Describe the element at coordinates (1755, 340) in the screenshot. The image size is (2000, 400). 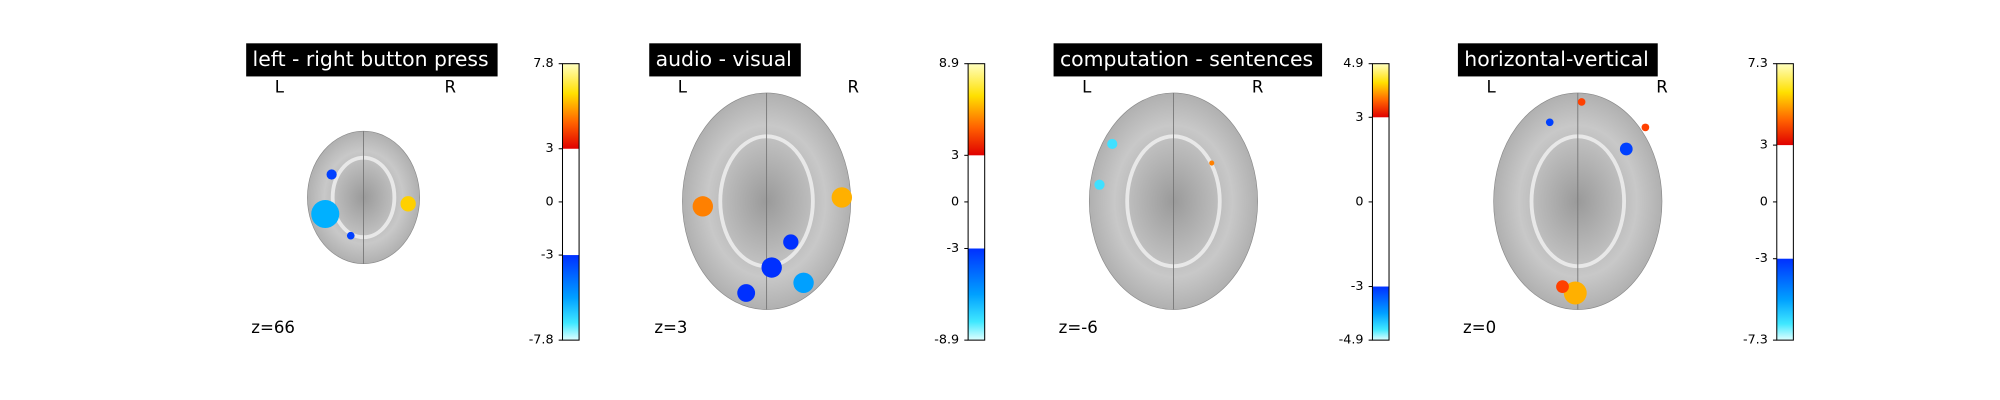
I see `colorbar-tick-label: -7.3` at that location.